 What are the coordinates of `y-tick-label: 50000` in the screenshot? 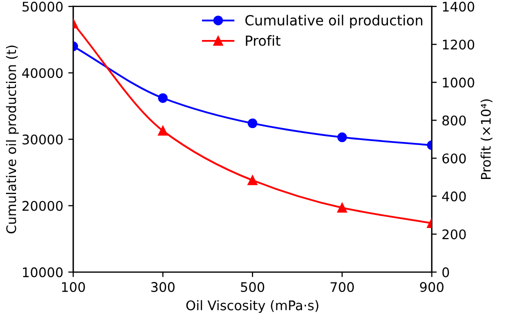 It's located at (42, 7).